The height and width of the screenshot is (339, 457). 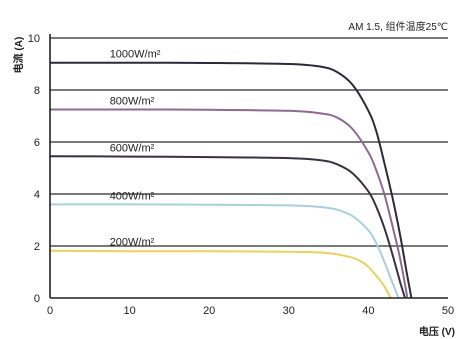 What do you see at coordinates (437, 331) in the screenshot?
I see `x-axis-title: 电压 (V)` at bounding box center [437, 331].